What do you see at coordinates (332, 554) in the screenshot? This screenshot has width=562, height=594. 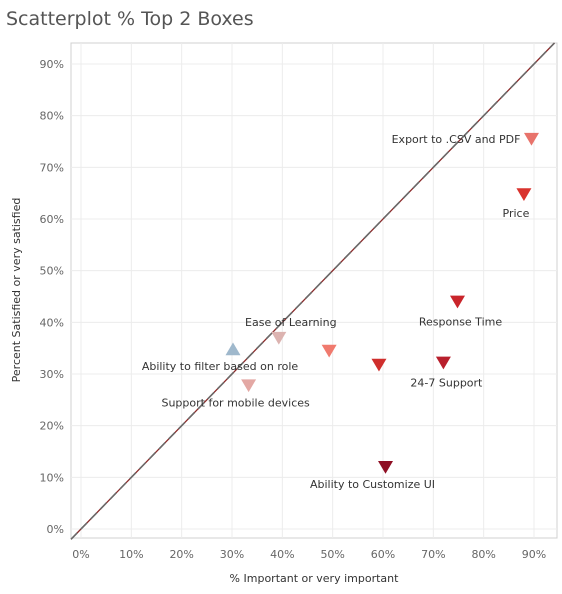 I see `x-tick-label: 50%` at bounding box center [332, 554].